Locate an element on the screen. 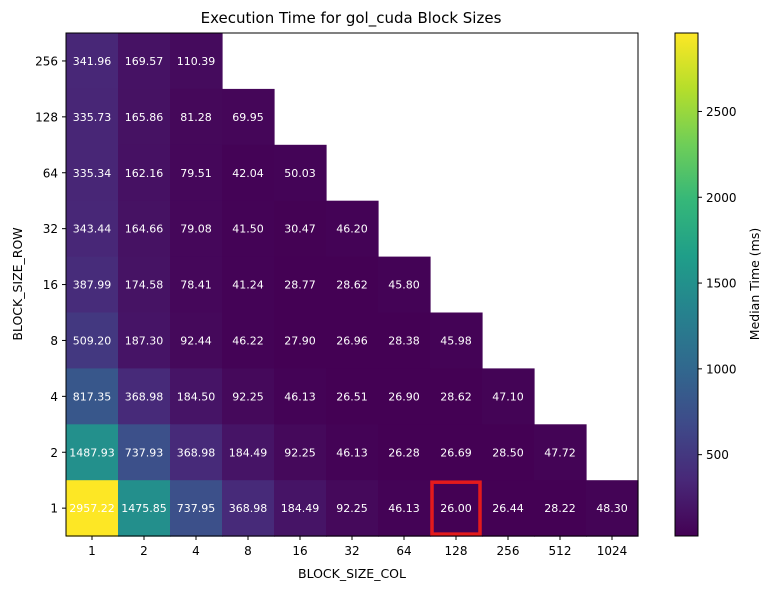 The image size is (772, 590). cell-value-label: 28.62 is located at coordinates (352, 285).